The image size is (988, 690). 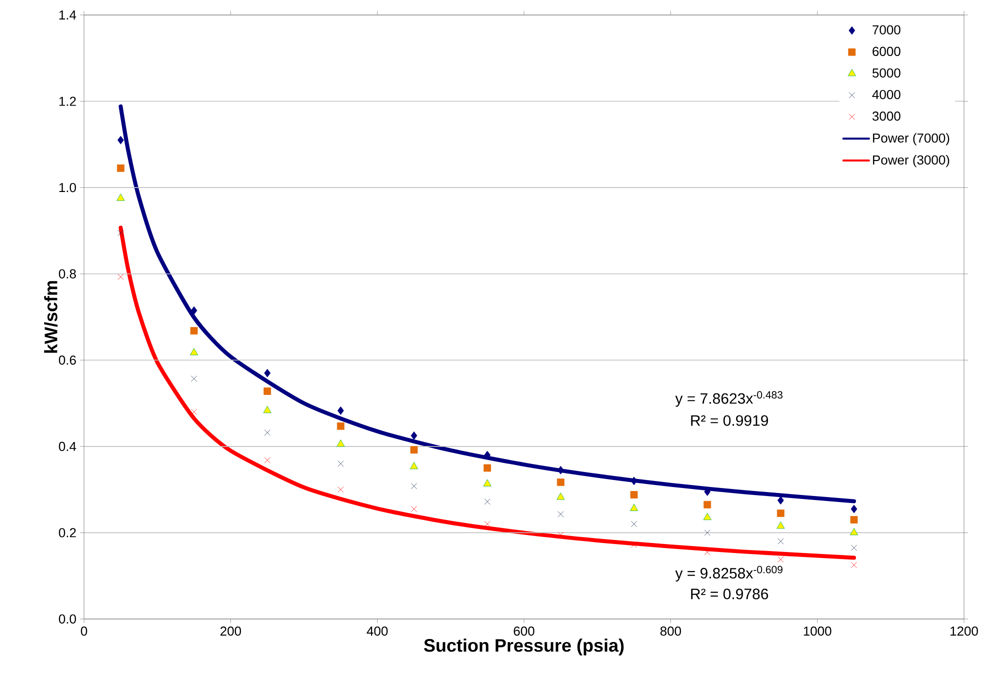 What do you see at coordinates (671, 631) in the screenshot?
I see `x-tick-label: 800` at bounding box center [671, 631].